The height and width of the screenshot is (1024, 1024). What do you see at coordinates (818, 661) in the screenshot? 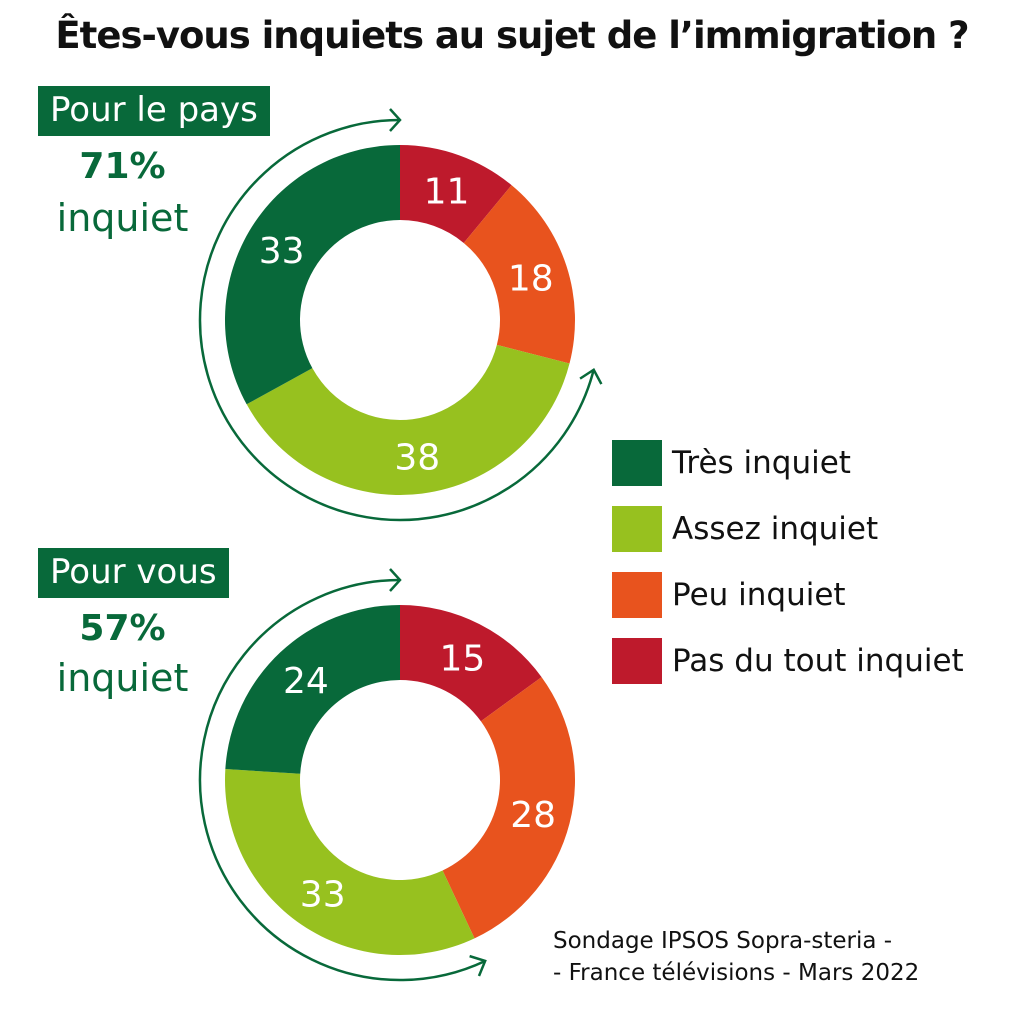
I see `legend-label: Pas du tout inquiet` at bounding box center [818, 661].